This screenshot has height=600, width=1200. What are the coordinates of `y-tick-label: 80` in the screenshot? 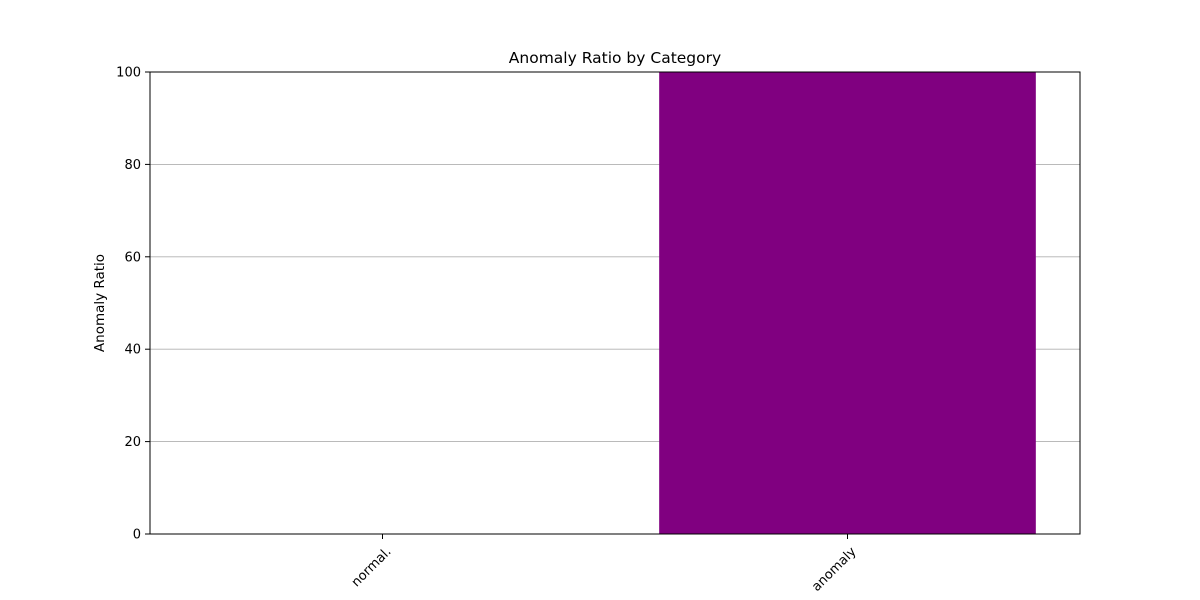 It's located at (132, 165).